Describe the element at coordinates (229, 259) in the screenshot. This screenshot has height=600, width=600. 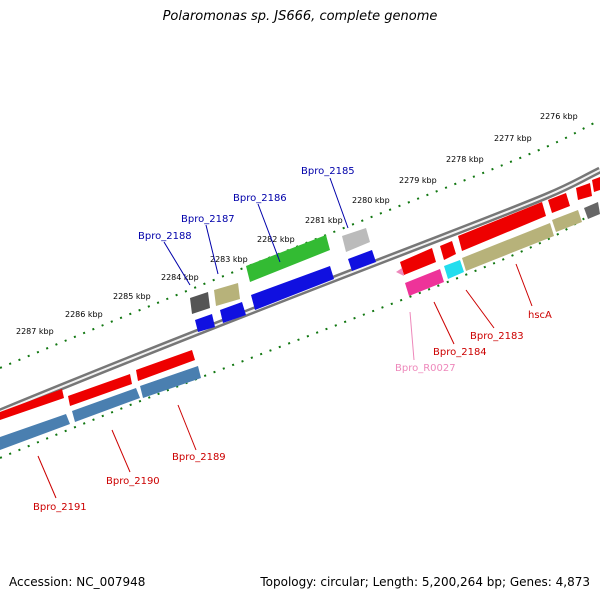
I see `kbp-label: 2283 kbp` at that location.